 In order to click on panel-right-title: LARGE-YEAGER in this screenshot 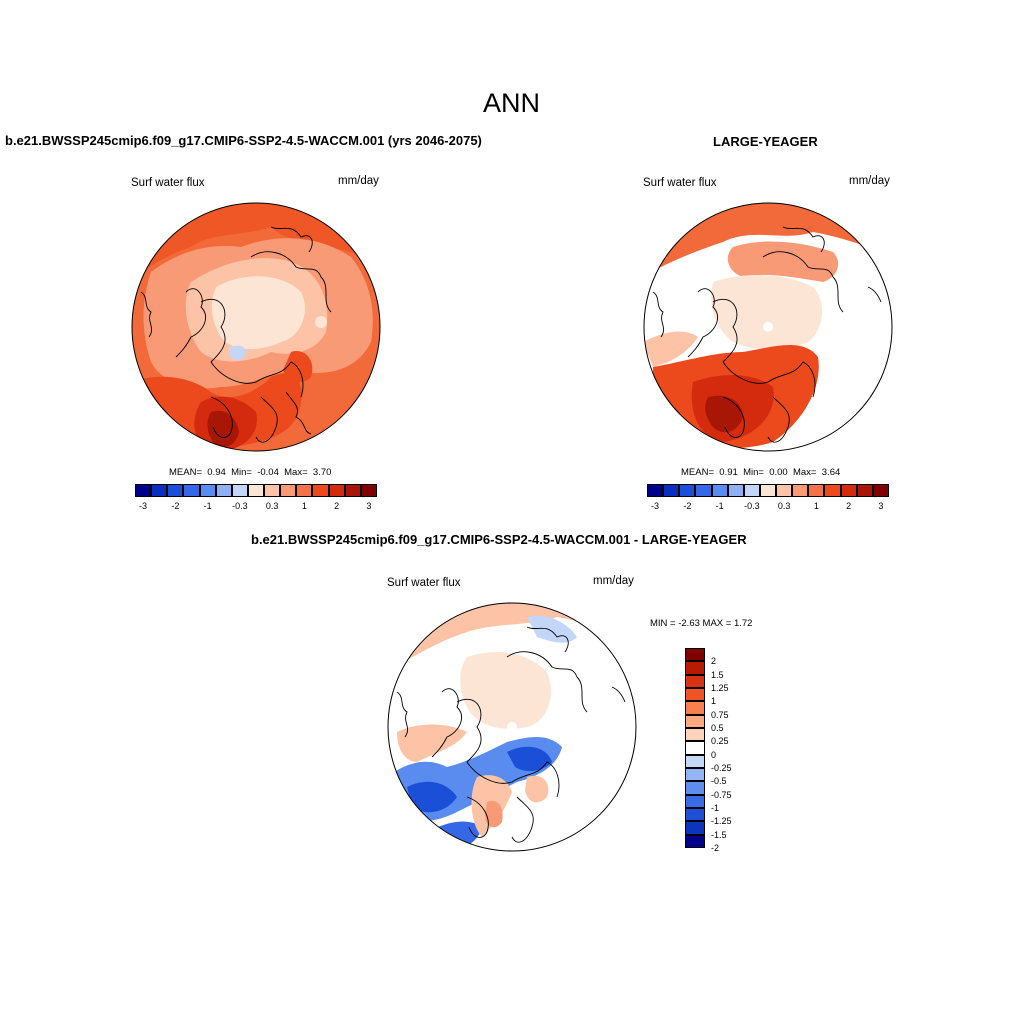, I will do `click(765, 141)`.